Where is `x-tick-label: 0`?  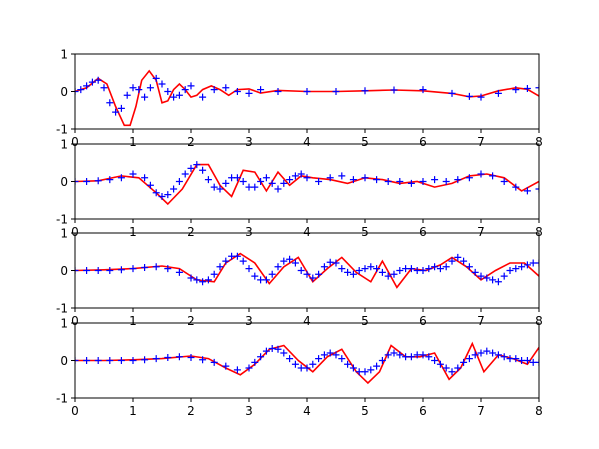
x-tick-label: 0 is located at coordinates (75, 411).